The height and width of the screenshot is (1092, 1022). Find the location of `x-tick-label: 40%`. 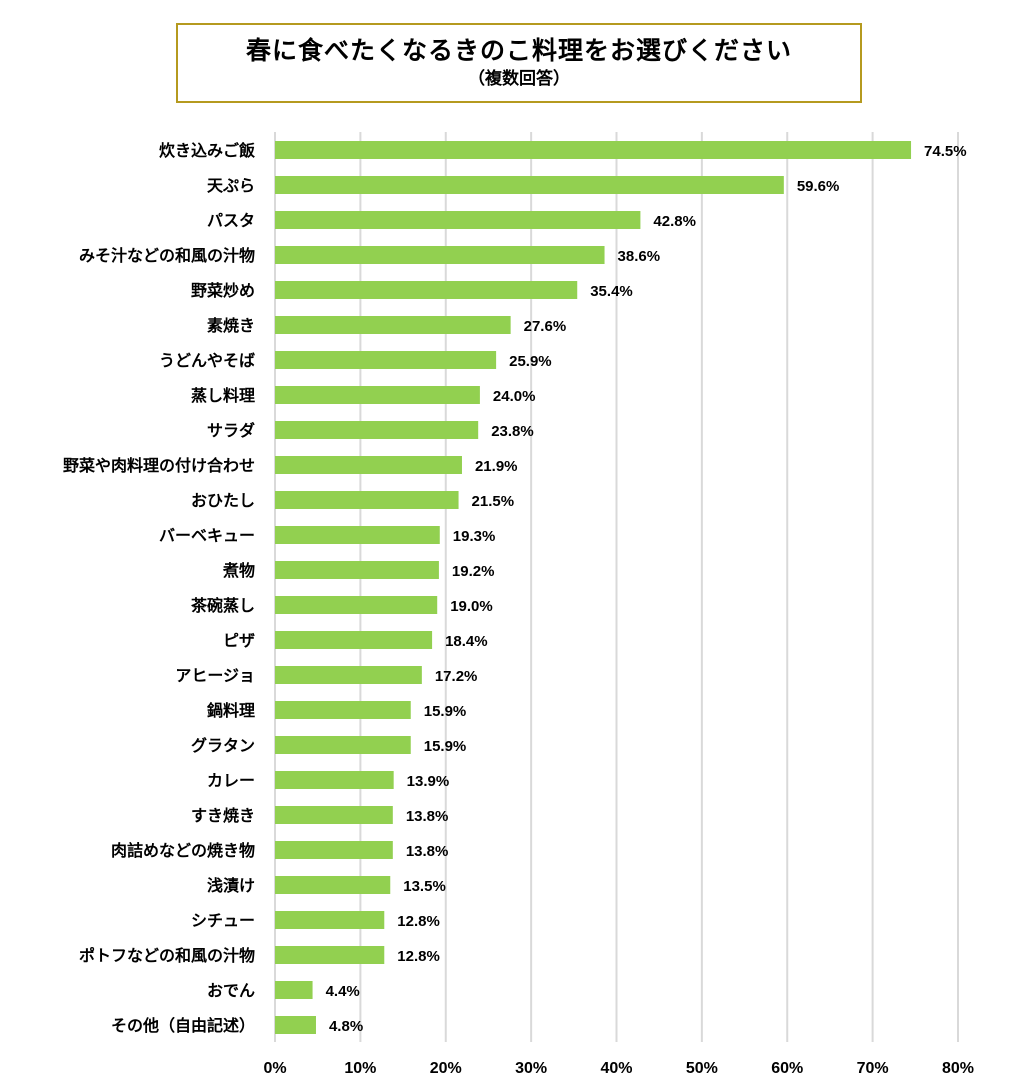

x-tick-label: 40% is located at coordinates (616, 1068).